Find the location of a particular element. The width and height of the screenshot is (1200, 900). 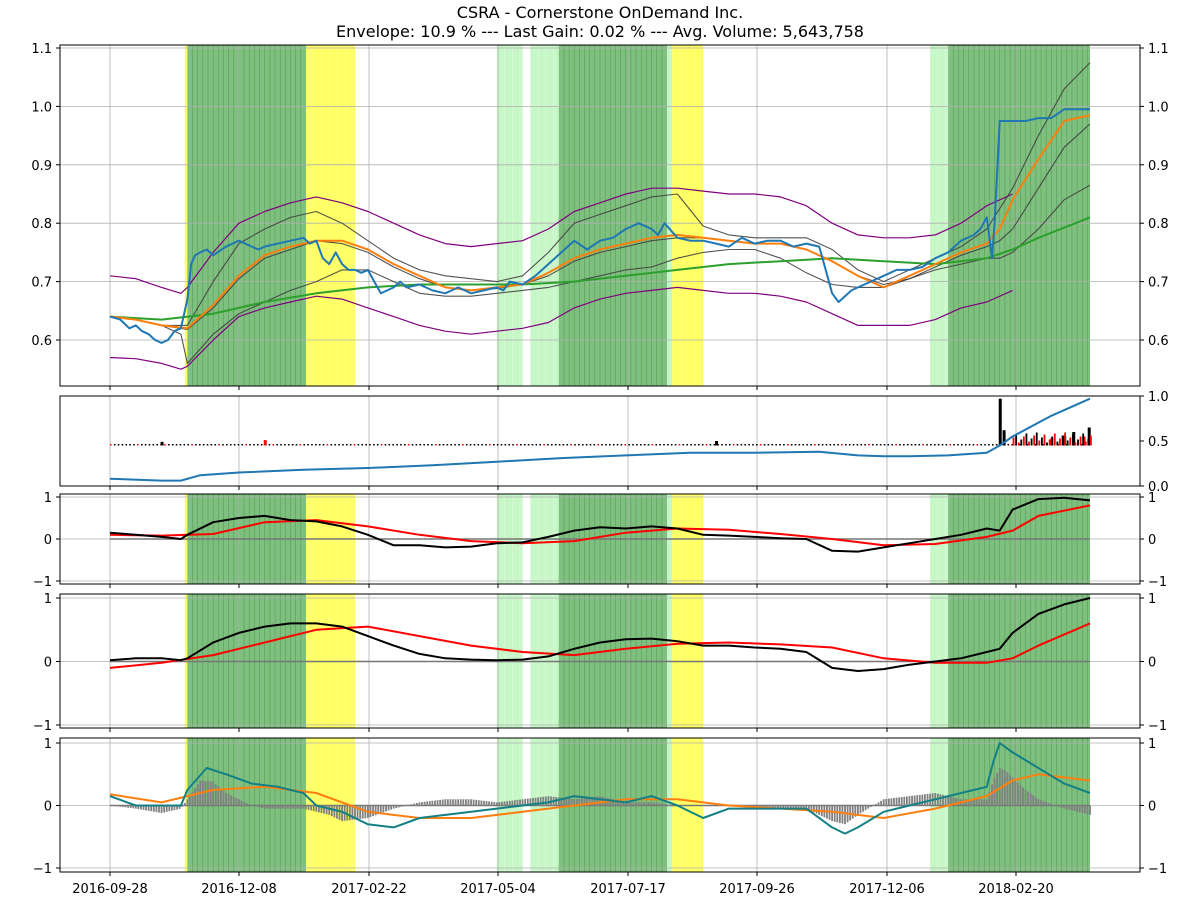

y-tick-label: 0.9 is located at coordinates (41, 166).